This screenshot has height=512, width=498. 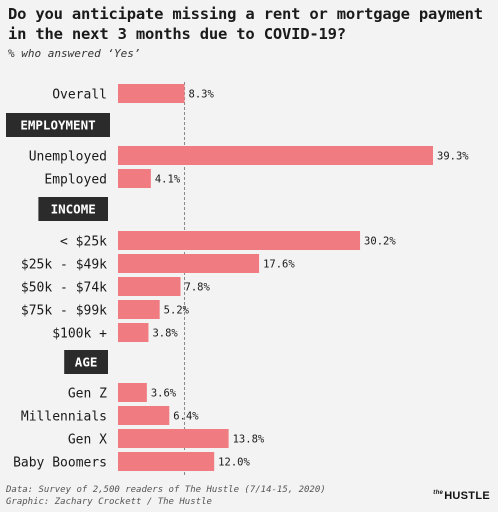 I want to click on bar-100k, so click(x=133, y=332).